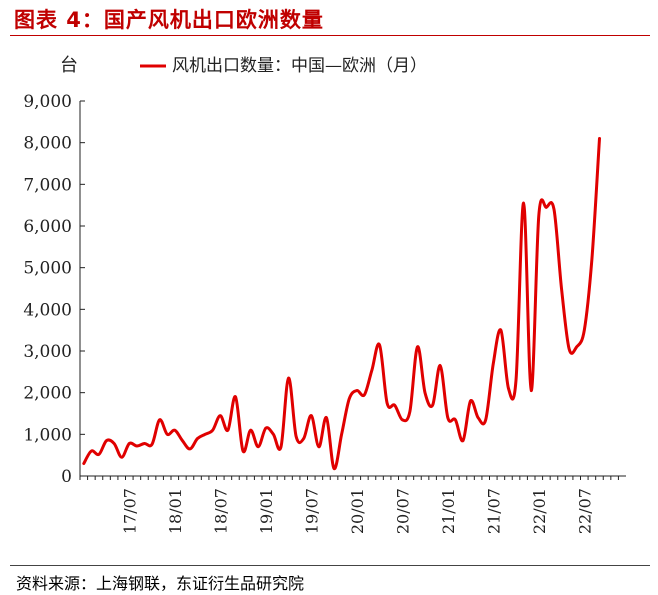  I want to click on x-tick-label: 20/07, so click(402, 511).